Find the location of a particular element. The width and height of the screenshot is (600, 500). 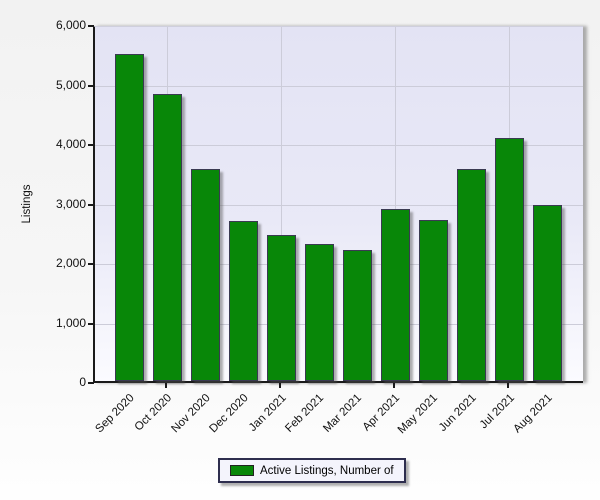

bar-dec-2020 is located at coordinates (243, 300).